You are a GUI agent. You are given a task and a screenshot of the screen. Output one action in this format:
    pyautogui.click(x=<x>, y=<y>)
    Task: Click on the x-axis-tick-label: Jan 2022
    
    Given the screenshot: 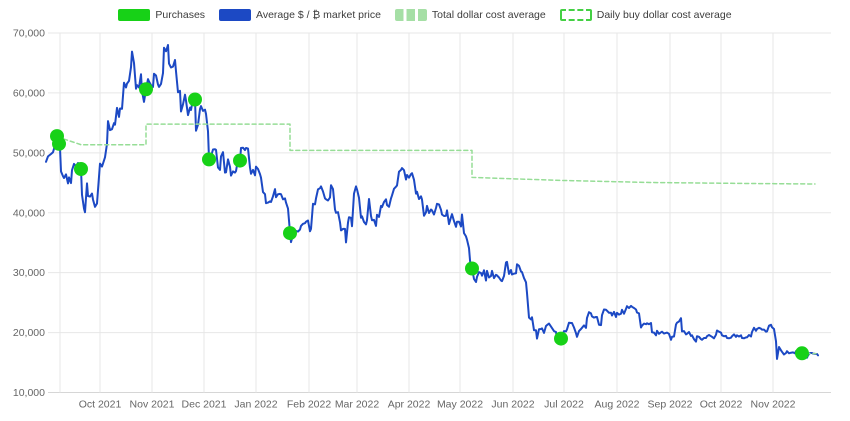 What is the action you would take?
    pyautogui.click(x=255, y=405)
    